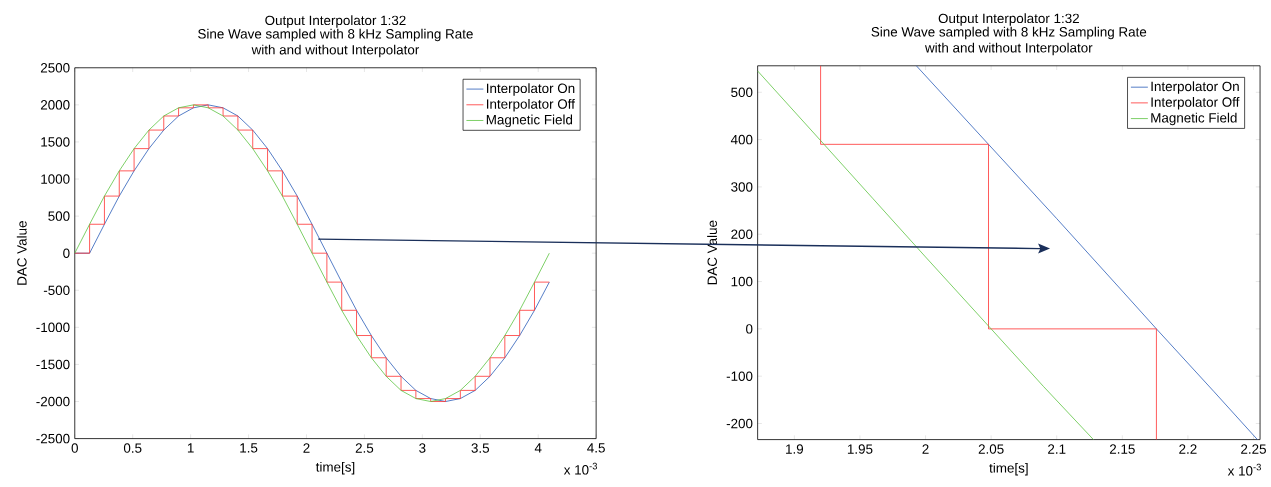 The height and width of the screenshot is (487, 1271). I want to click on y-tick-label: -2500, so click(53, 438).